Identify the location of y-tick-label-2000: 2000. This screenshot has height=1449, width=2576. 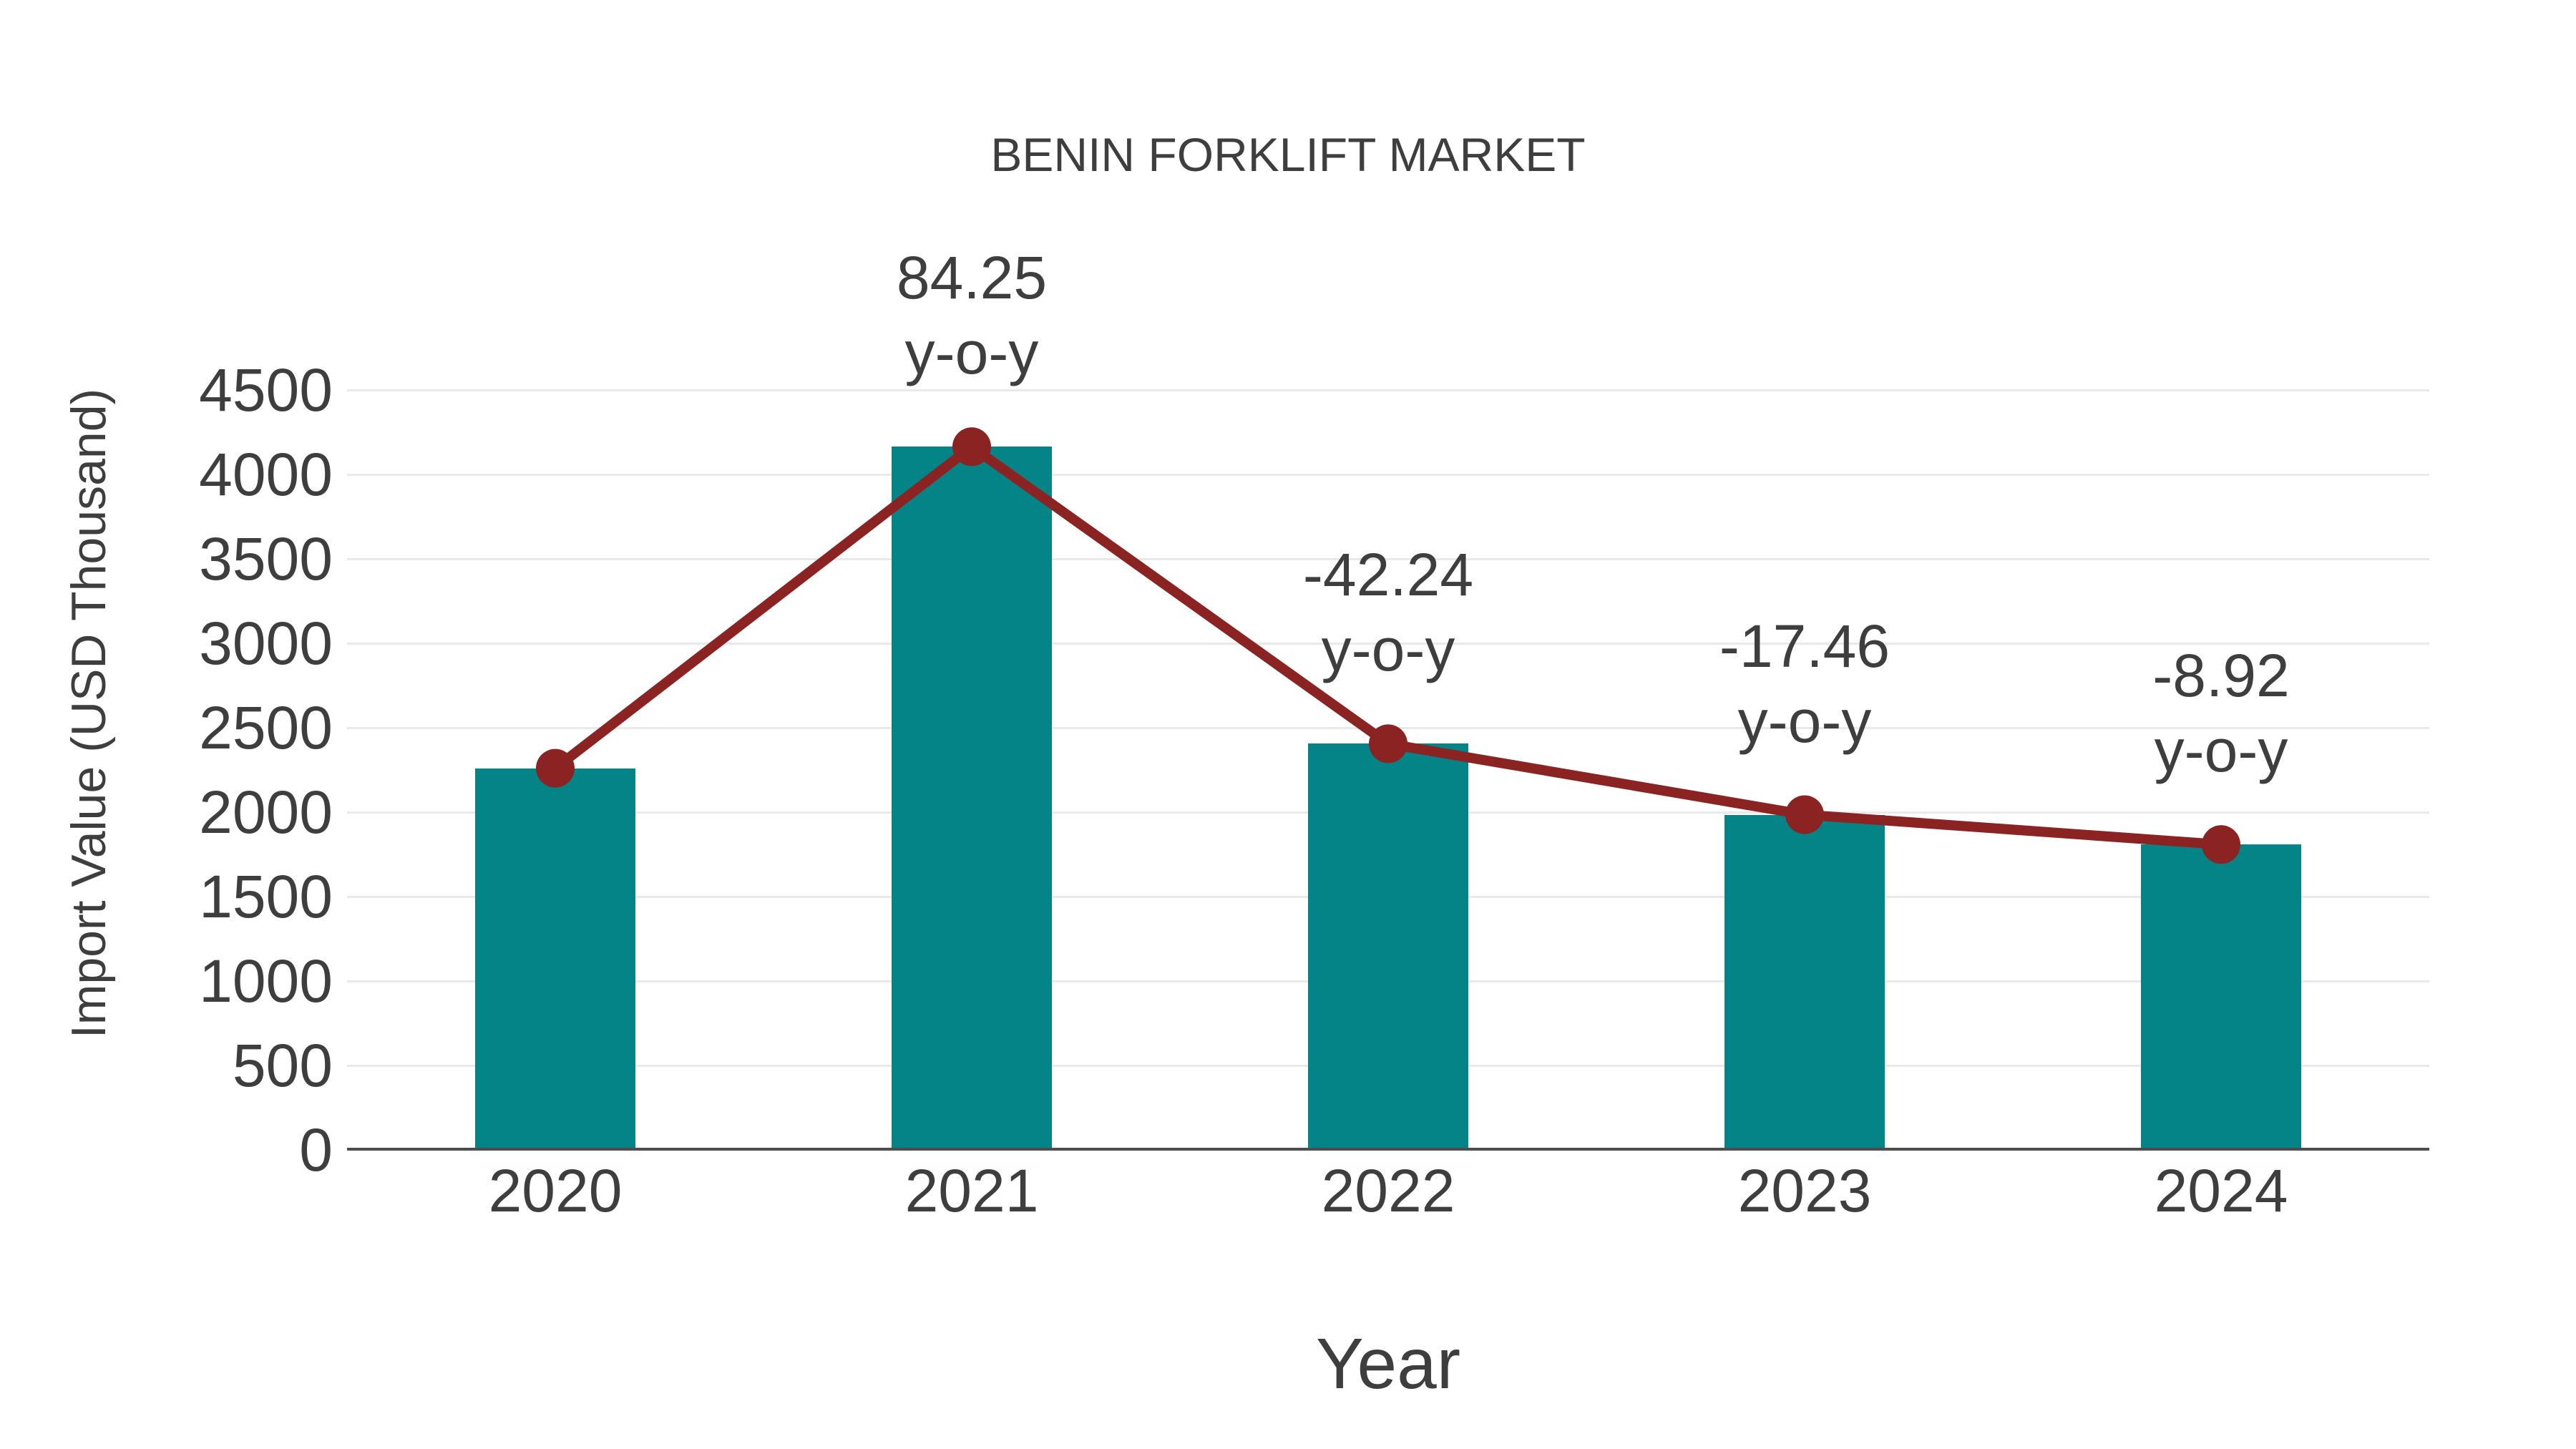
(266, 812).